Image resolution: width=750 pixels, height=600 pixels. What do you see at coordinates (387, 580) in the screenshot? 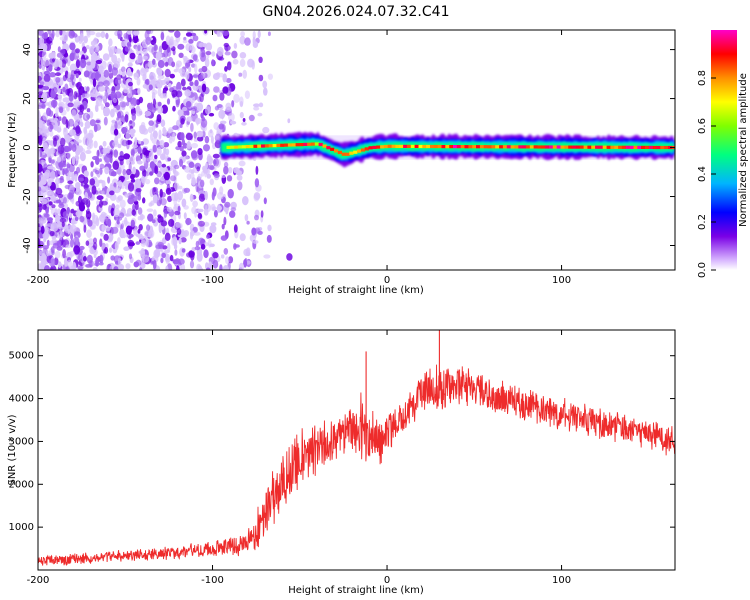
I see `snr-x-tick-label: 0` at bounding box center [387, 580].